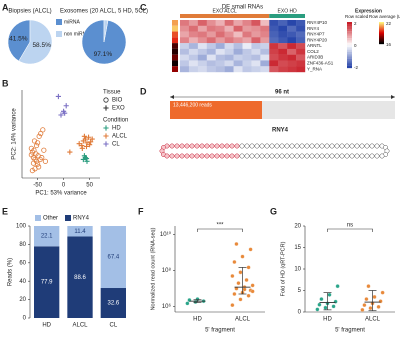 This screenshot has width=400, height=341. Describe the element at coordinates (384, 16) in the screenshot. I see `legend-label: Row average (Log2)` at that location.